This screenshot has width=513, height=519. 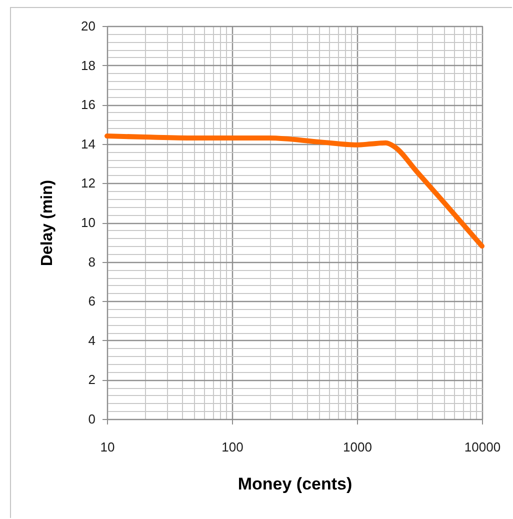 I want to click on y-tick-label: 20, so click(x=88, y=26).